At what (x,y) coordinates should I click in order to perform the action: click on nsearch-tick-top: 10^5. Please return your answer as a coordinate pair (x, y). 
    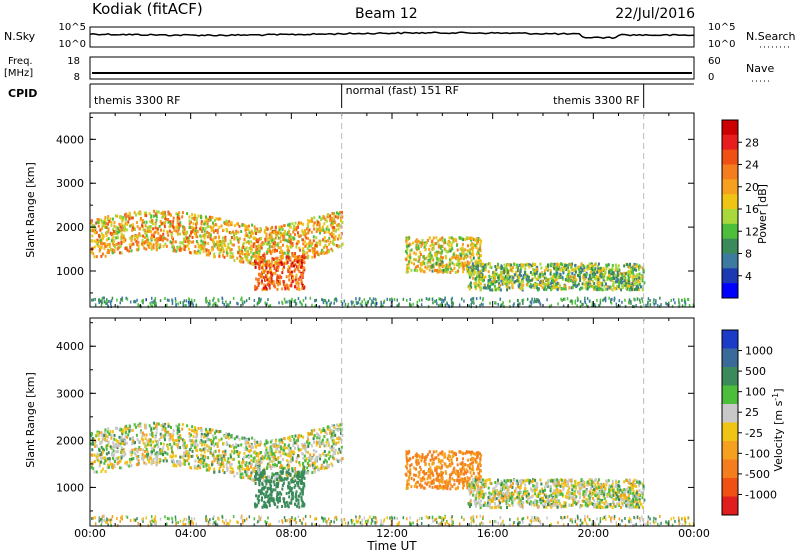
    Looking at the image, I should click on (721, 27).